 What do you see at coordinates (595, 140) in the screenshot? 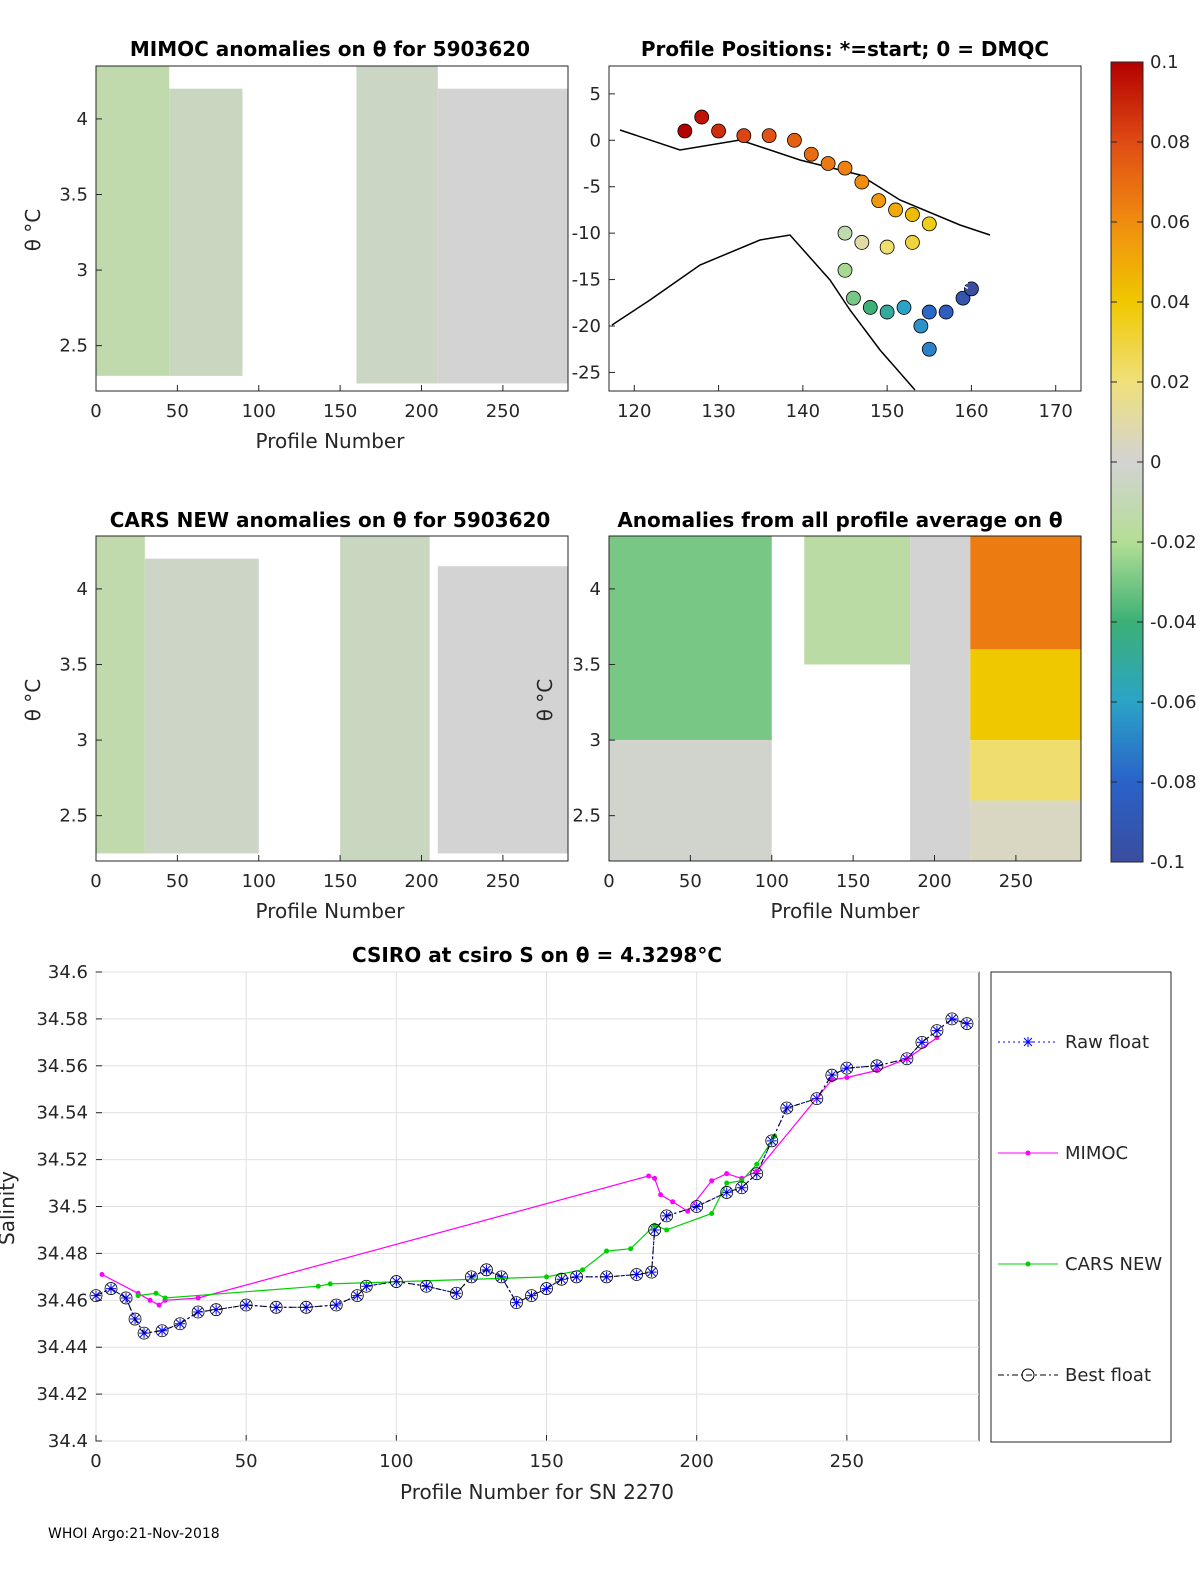
I see `y-tick-label: 0` at bounding box center [595, 140].